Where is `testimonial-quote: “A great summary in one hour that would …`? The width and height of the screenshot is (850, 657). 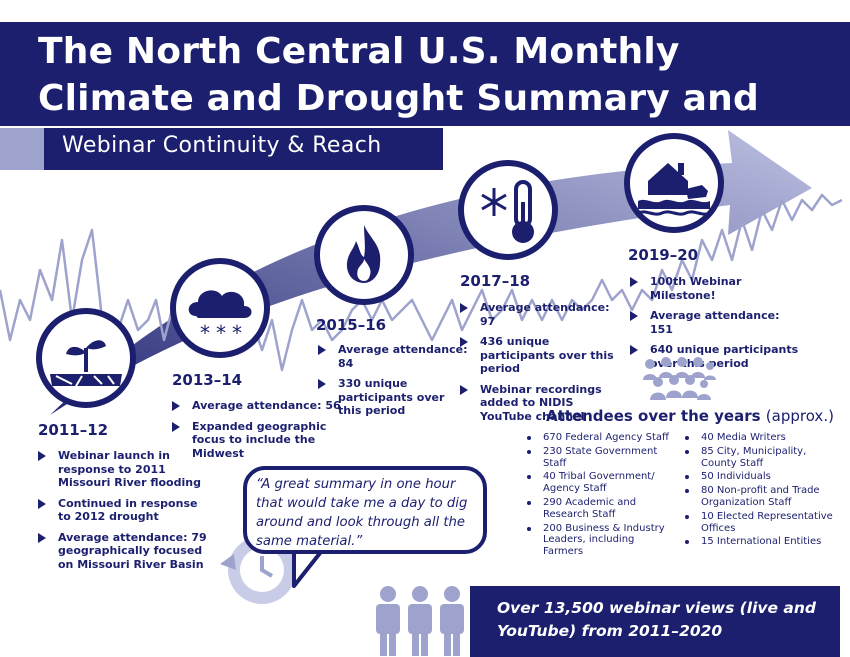 testimonial-quote: “A great summary in one hour that would … is located at coordinates (362, 513).